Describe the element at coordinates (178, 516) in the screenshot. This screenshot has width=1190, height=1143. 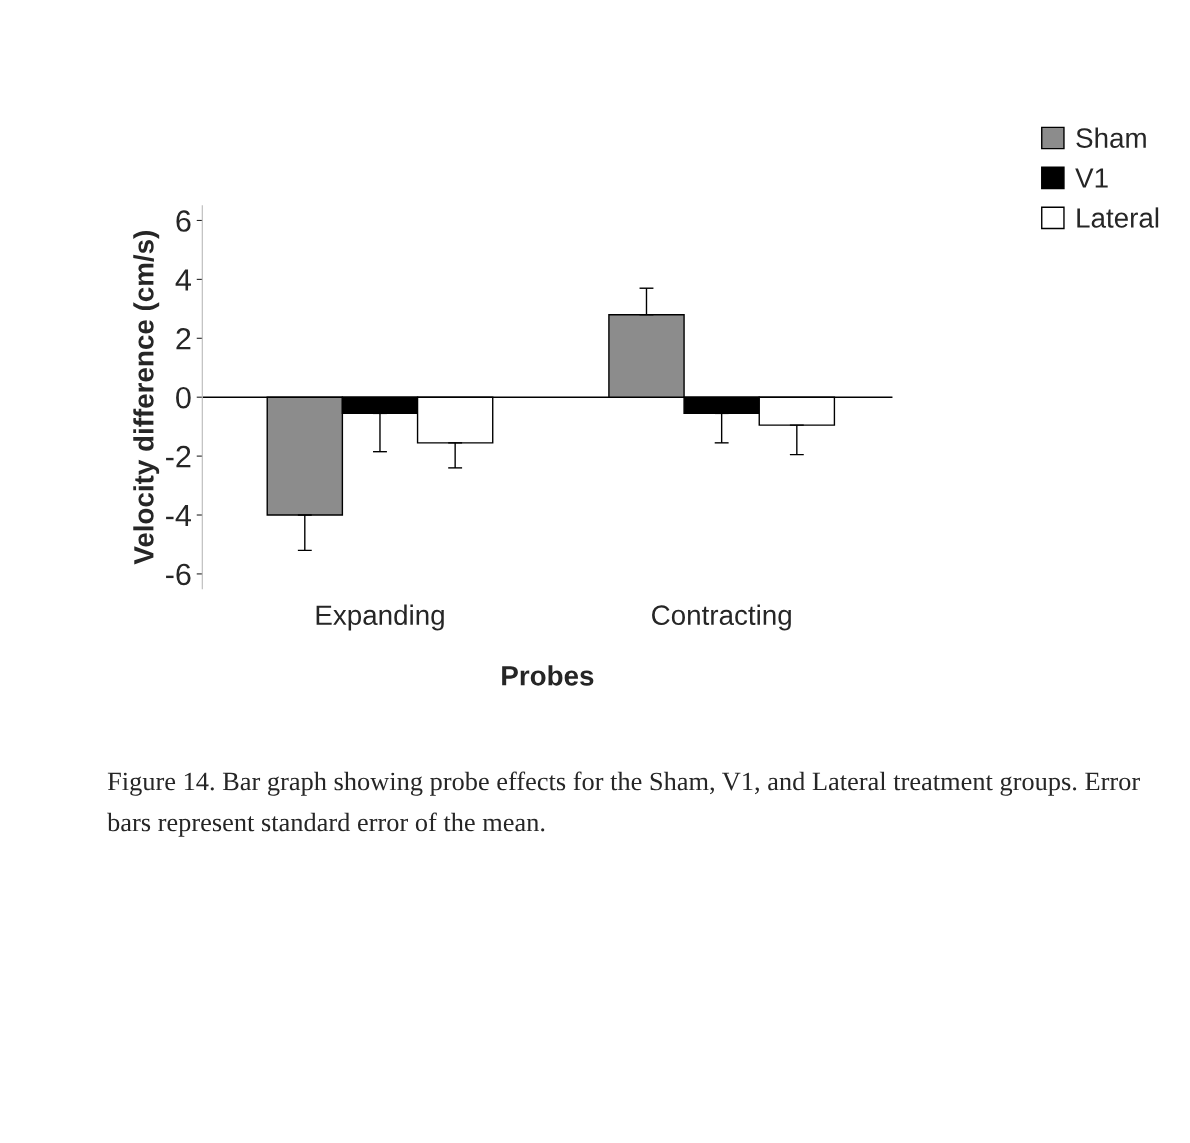
I see `y-tick-label: -4` at that location.